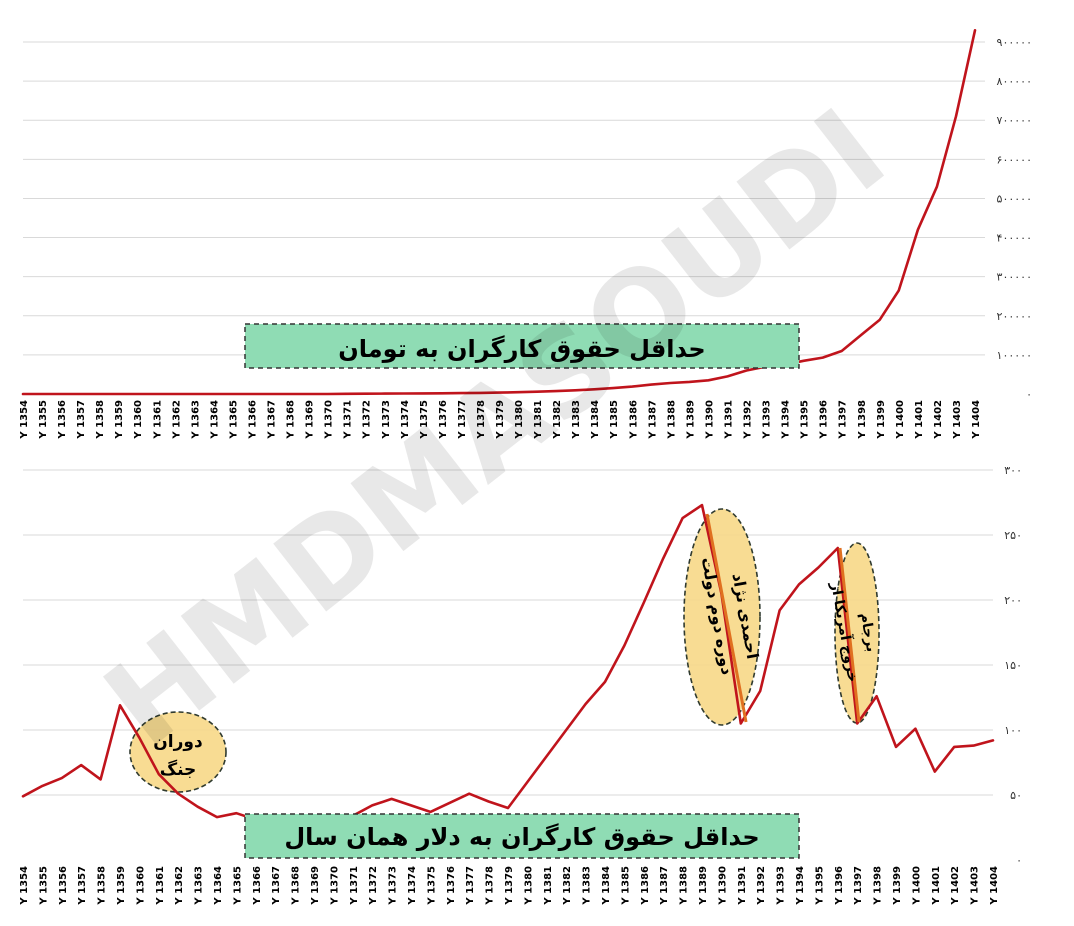 Image resolution: width=1074 pixels, height=926 pixels. What do you see at coordinates (199, 886) in the screenshot?
I see `bot-x-tick-label: Y 1363` at bounding box center [199, 886].